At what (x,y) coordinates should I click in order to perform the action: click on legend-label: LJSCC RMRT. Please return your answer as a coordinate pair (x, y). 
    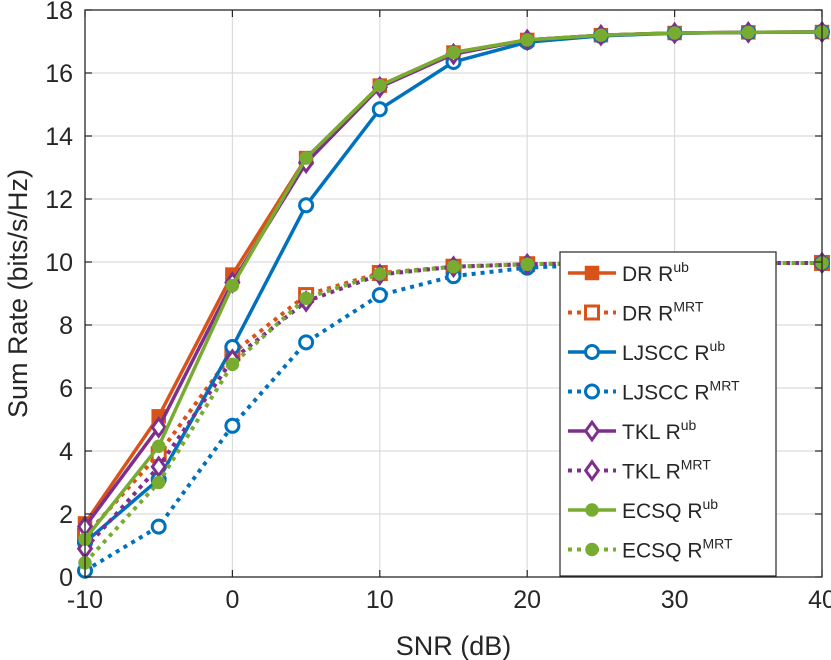
    Looking at the image, I should click on (681, 391).